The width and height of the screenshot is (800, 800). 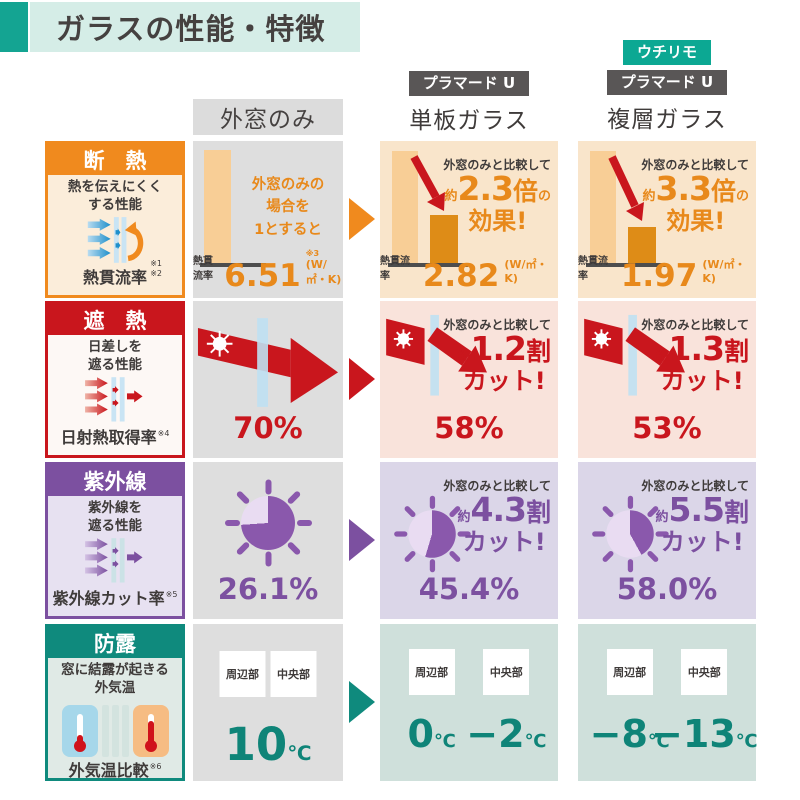 I want to click on insulation-double-effect: 約3.3倍の 効果!, so click(x=695, y=202).